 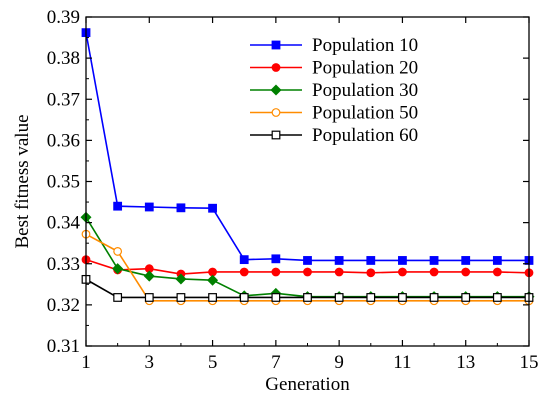 What do you see at coordinates (529, 362) in the screenshot?
I see `x-tick-label: 15` at bounding box center [529, 362].